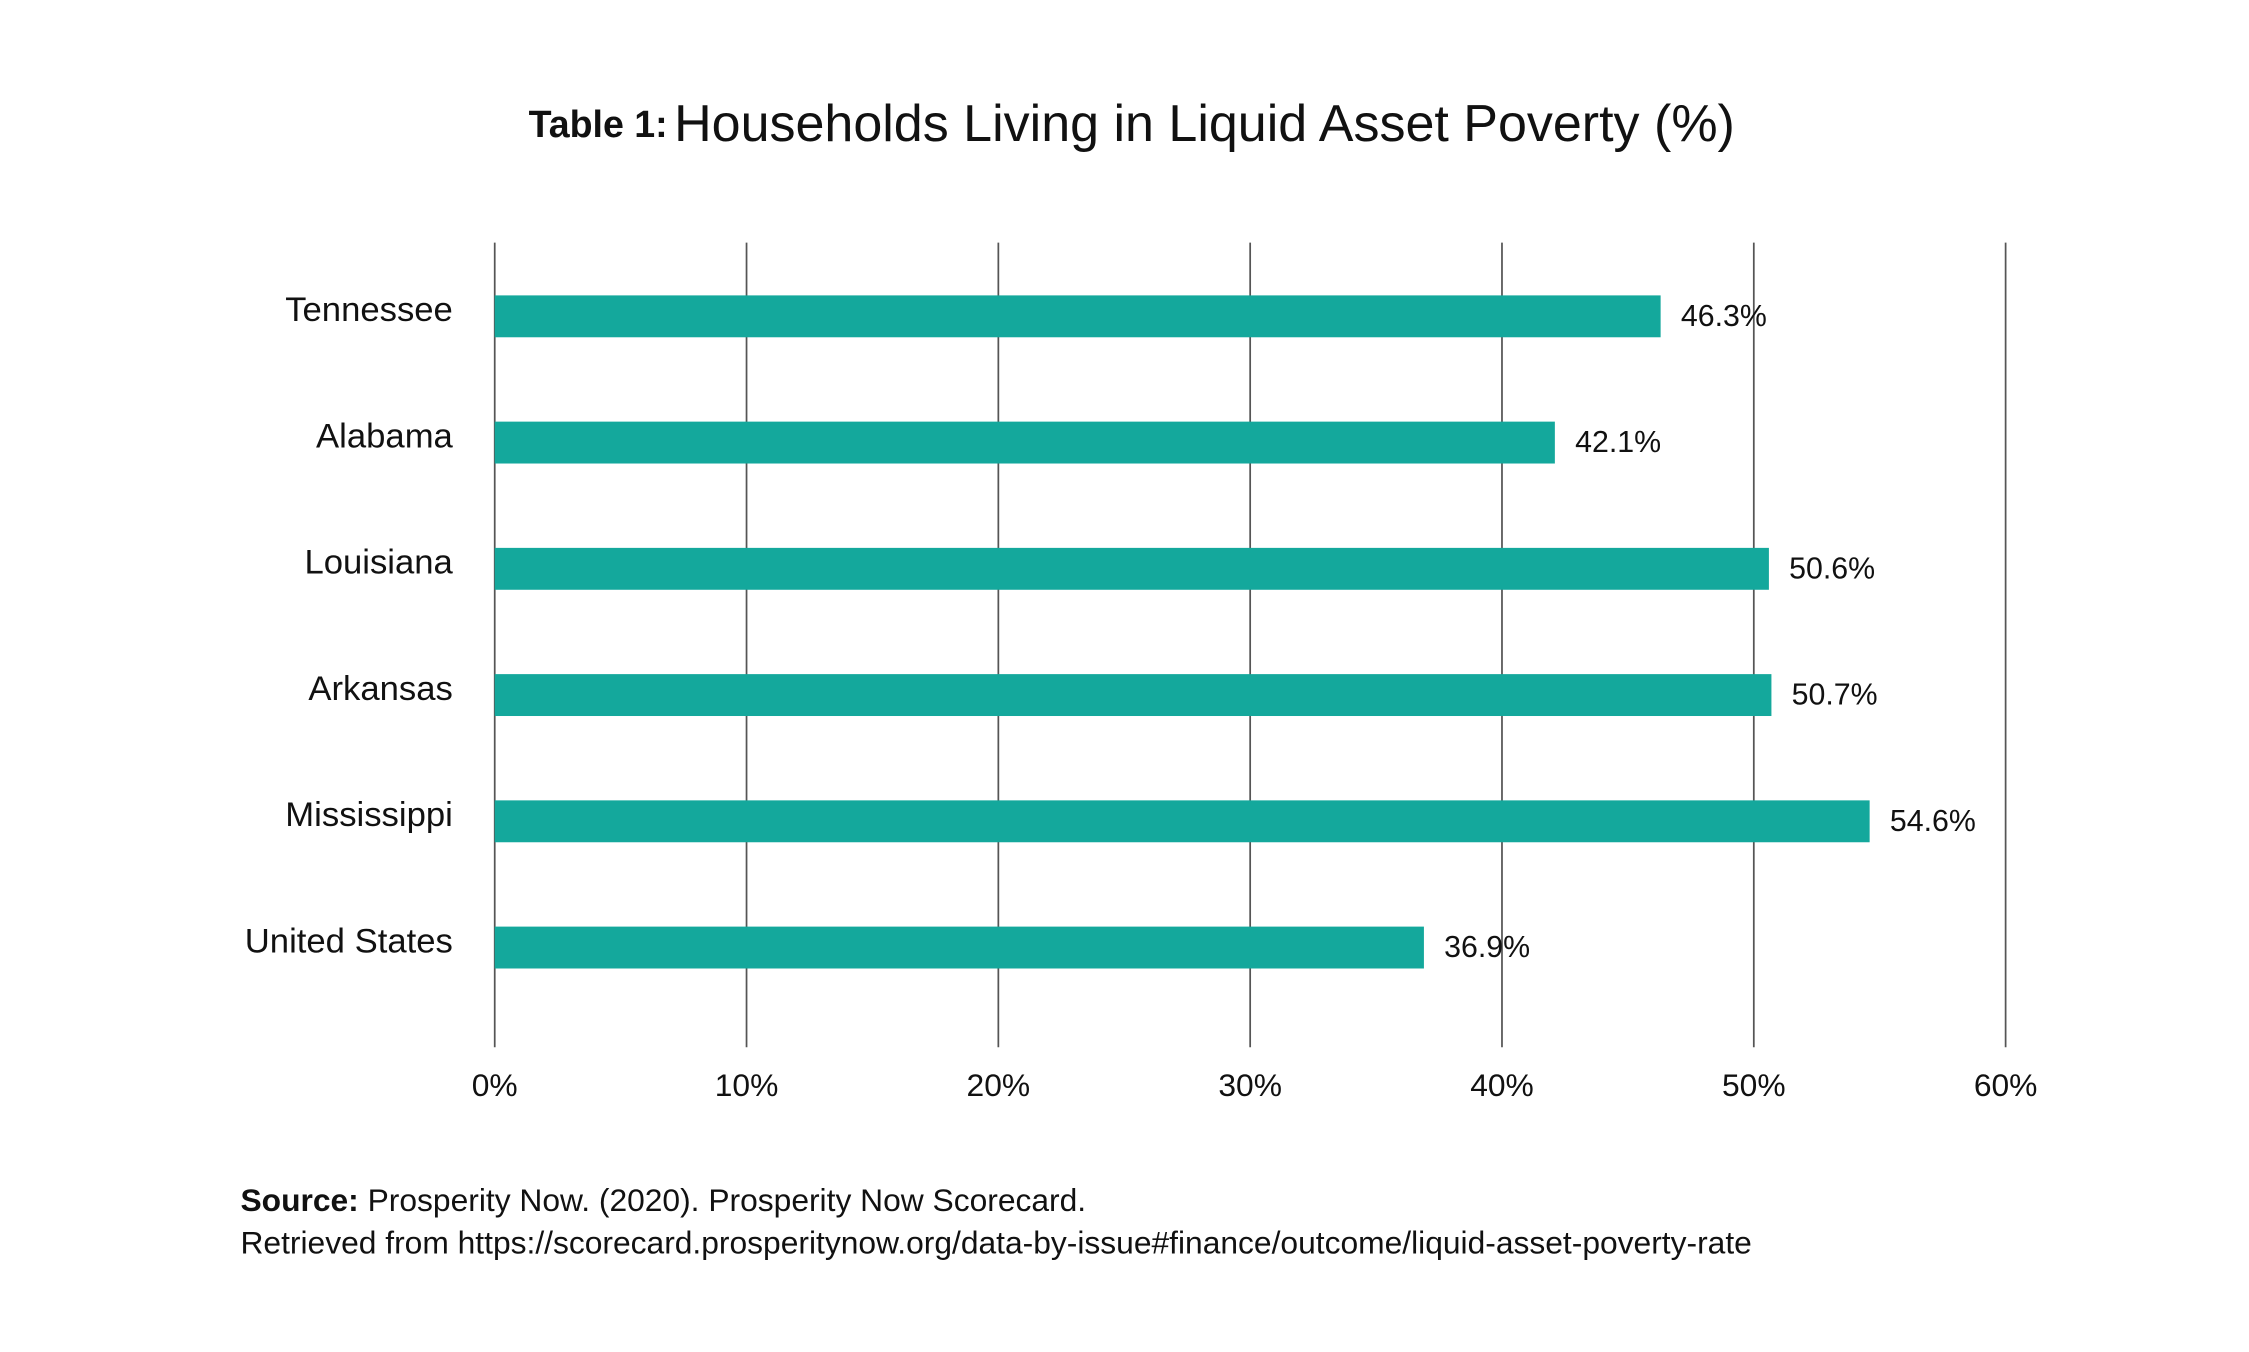  I want to click on x-tick-label: 60%, so click(2006, 1085).